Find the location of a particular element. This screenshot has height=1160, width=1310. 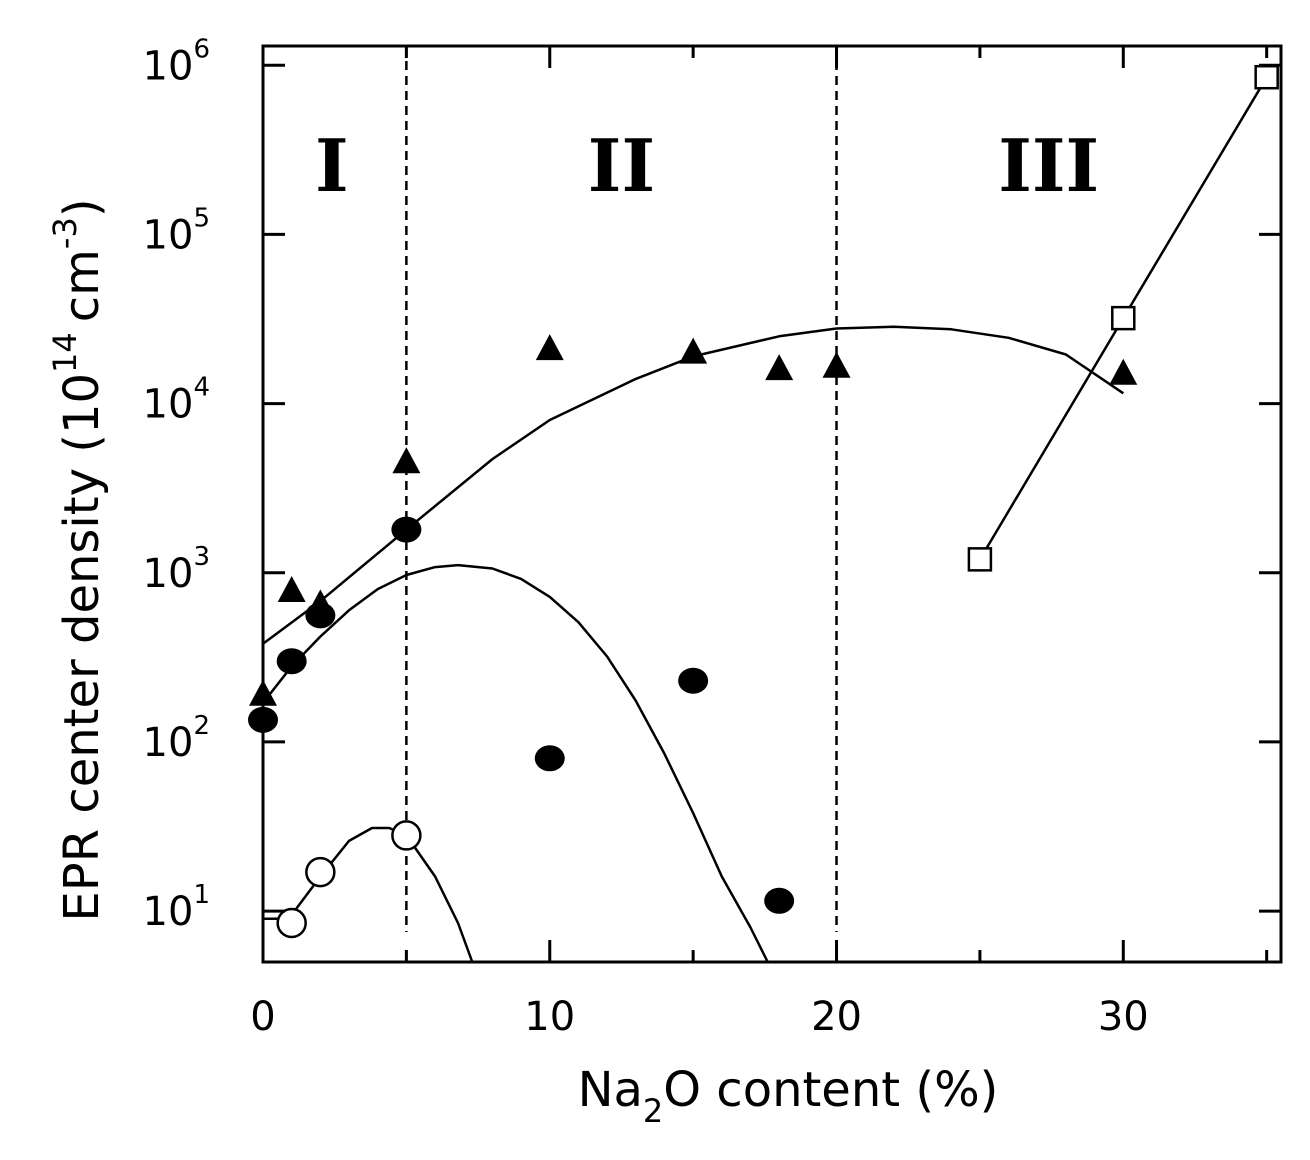

y-tick-label: 10² is located at coordinates (176, 738).